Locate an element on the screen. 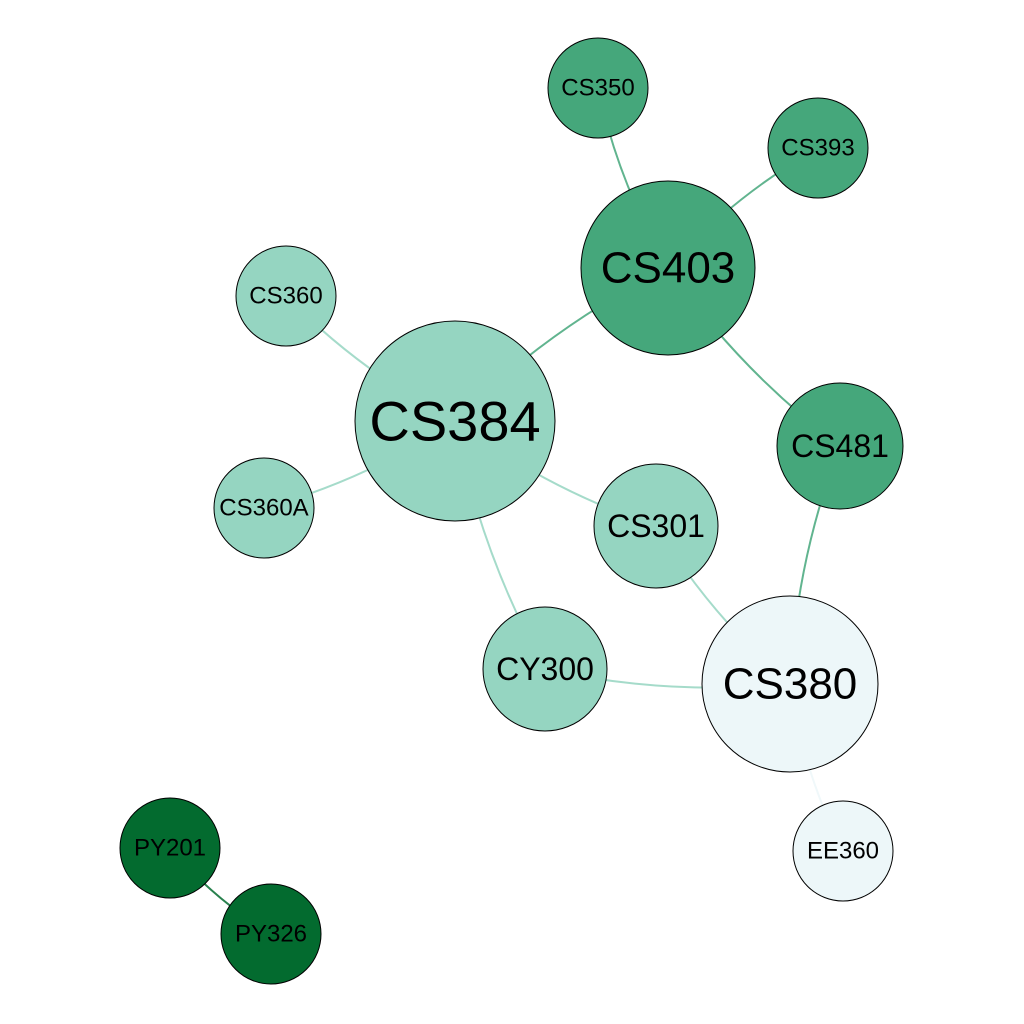 The image size is (1024, 1024). node-cs301: CS301 is located at coordinates (656, 526).